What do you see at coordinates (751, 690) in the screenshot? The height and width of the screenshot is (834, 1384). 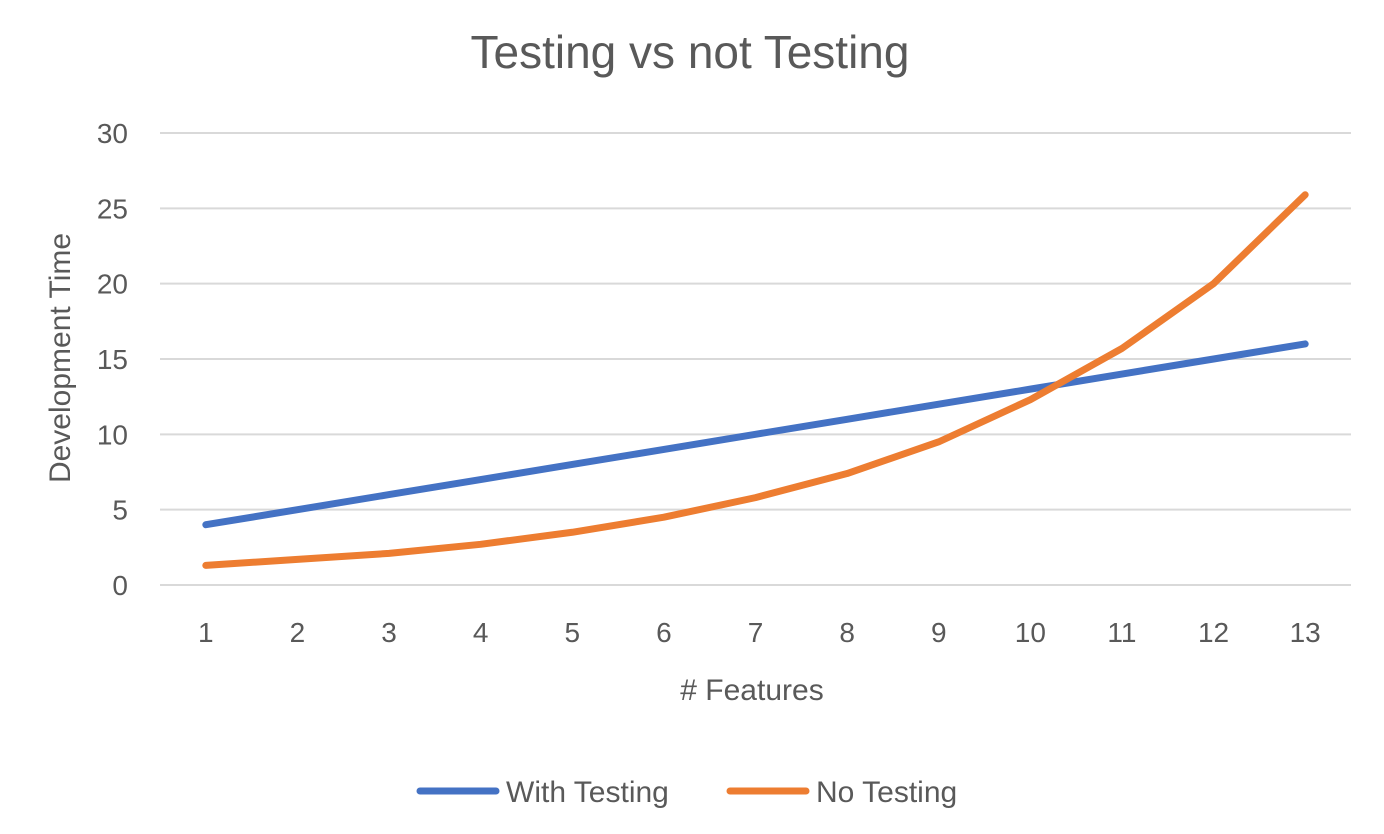 I see `x-axis-label: # Features` at bounding box center [751, 690].